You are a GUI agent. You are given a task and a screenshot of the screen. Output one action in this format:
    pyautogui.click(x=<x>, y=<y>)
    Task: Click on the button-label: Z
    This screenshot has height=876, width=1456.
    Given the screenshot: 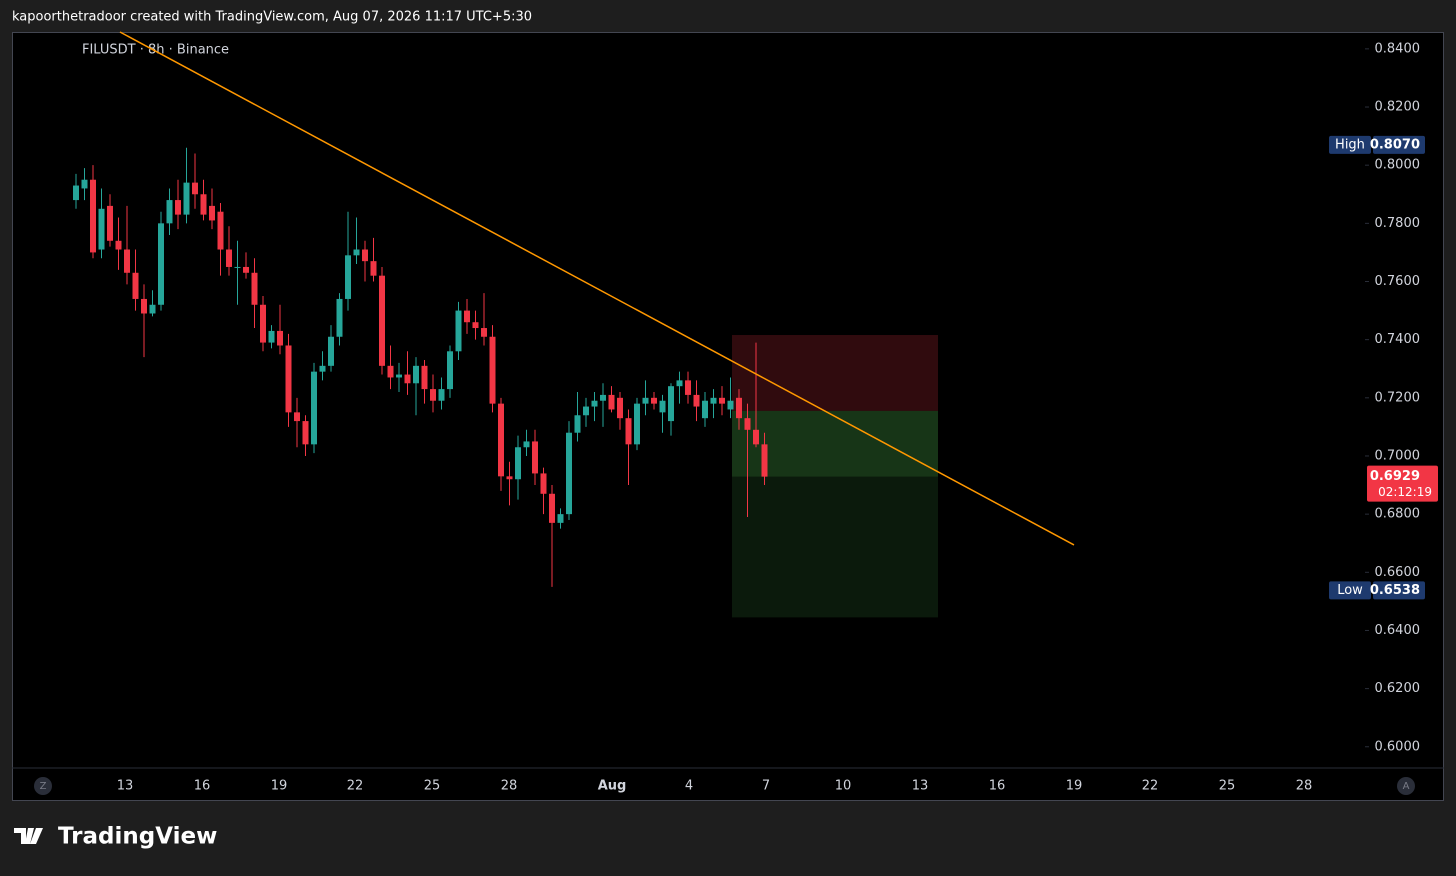 What is the action you would take?
    pyautogui.click(x=43, y=786)
    